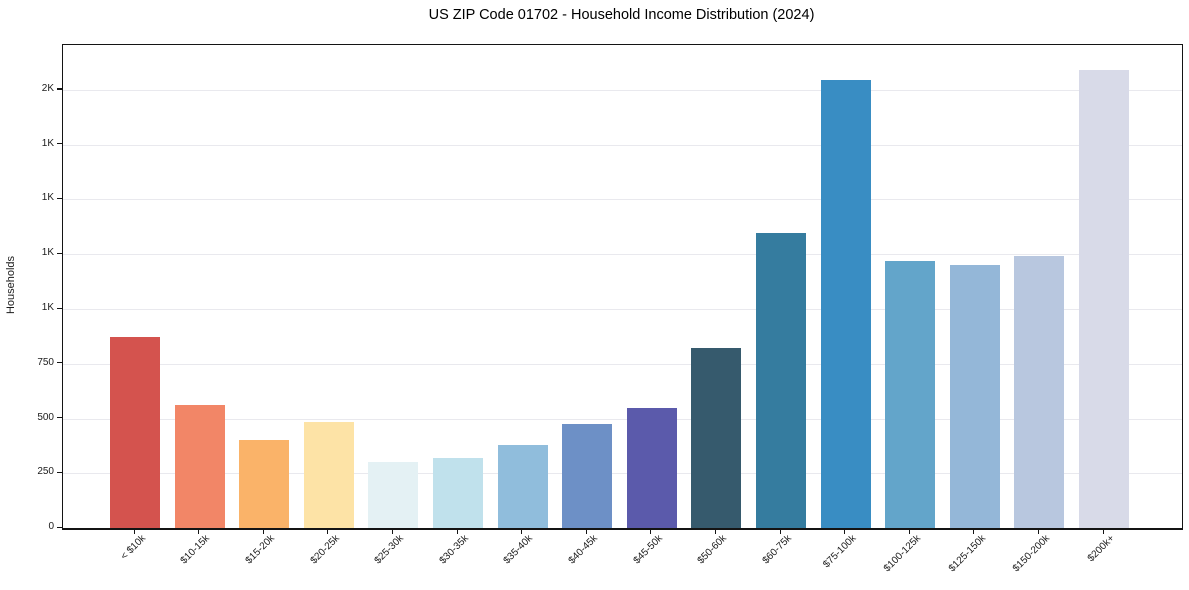  What do you see at coordinates (45, 472) in the screenshot?
I see `y-tick-label: 250` at bounding box center [45, 472].